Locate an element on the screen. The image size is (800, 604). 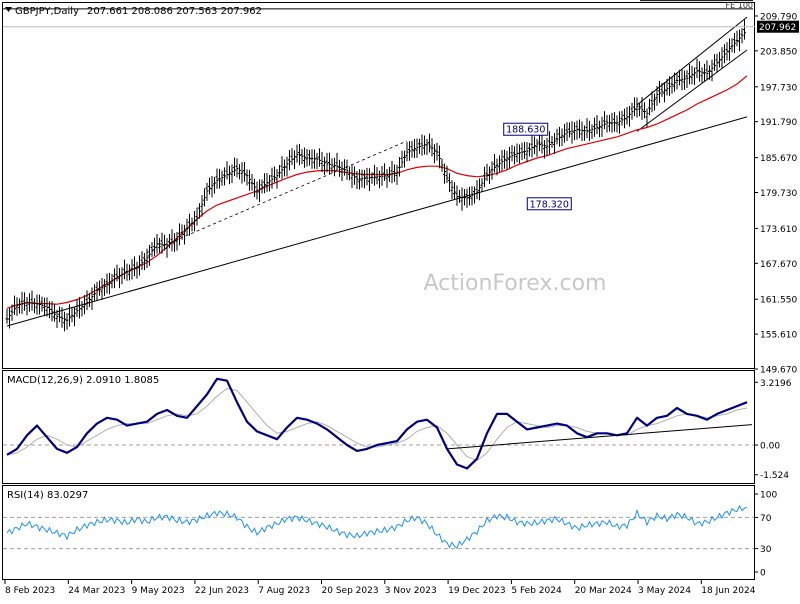
price-tick-label: 179.730 is located at coordinates (778, 194).